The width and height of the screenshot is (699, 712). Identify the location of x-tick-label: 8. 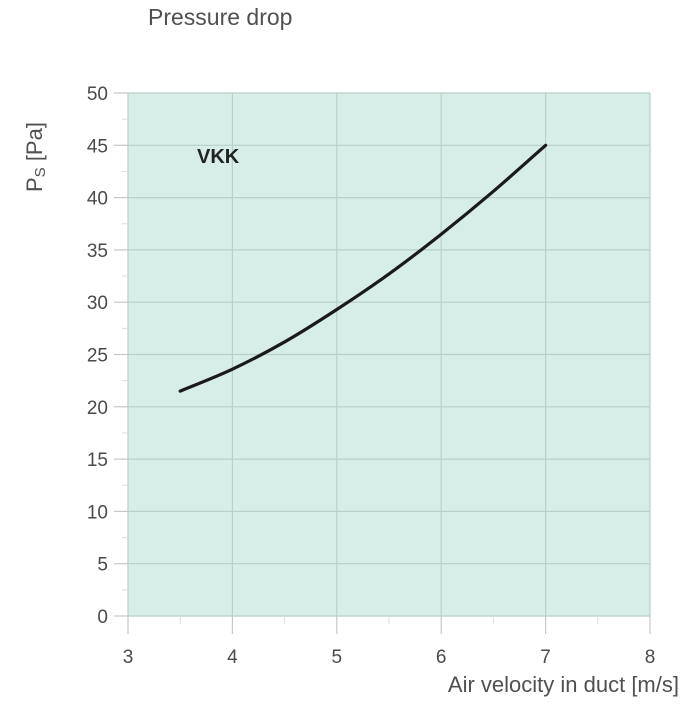
(650, 657).